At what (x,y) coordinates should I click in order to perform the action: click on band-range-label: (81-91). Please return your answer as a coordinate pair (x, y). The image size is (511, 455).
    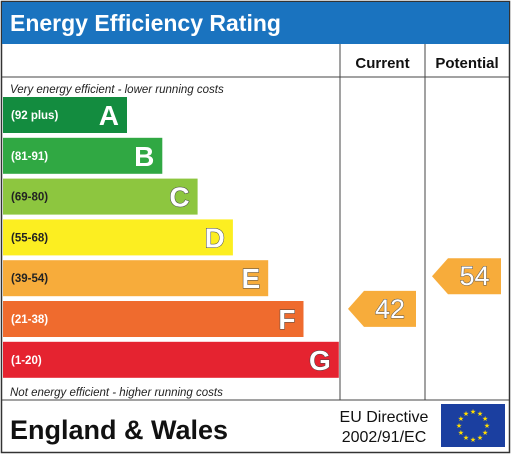
    Looking at the image, I should click on (29, 157).